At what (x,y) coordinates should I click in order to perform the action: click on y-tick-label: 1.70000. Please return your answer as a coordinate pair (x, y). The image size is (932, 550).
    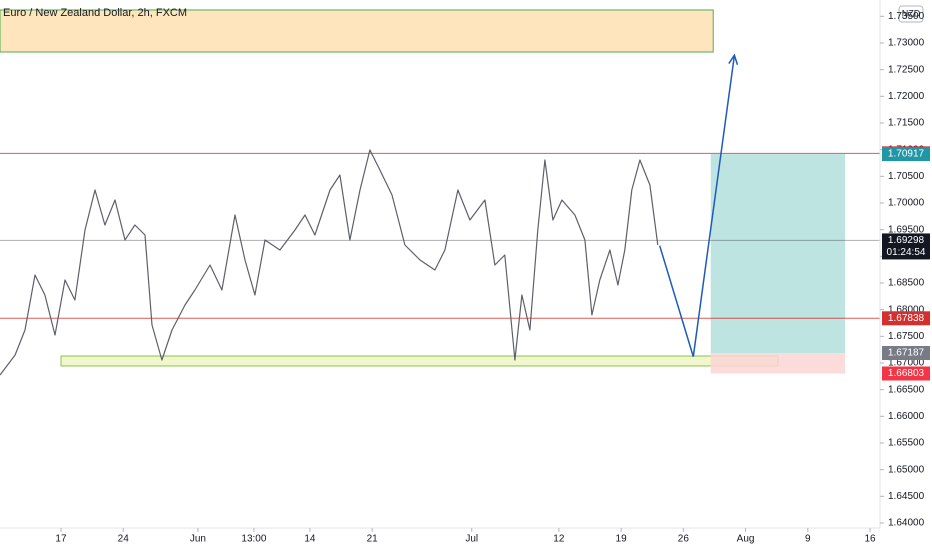
    Looking at the image, I should click on (906, 203).